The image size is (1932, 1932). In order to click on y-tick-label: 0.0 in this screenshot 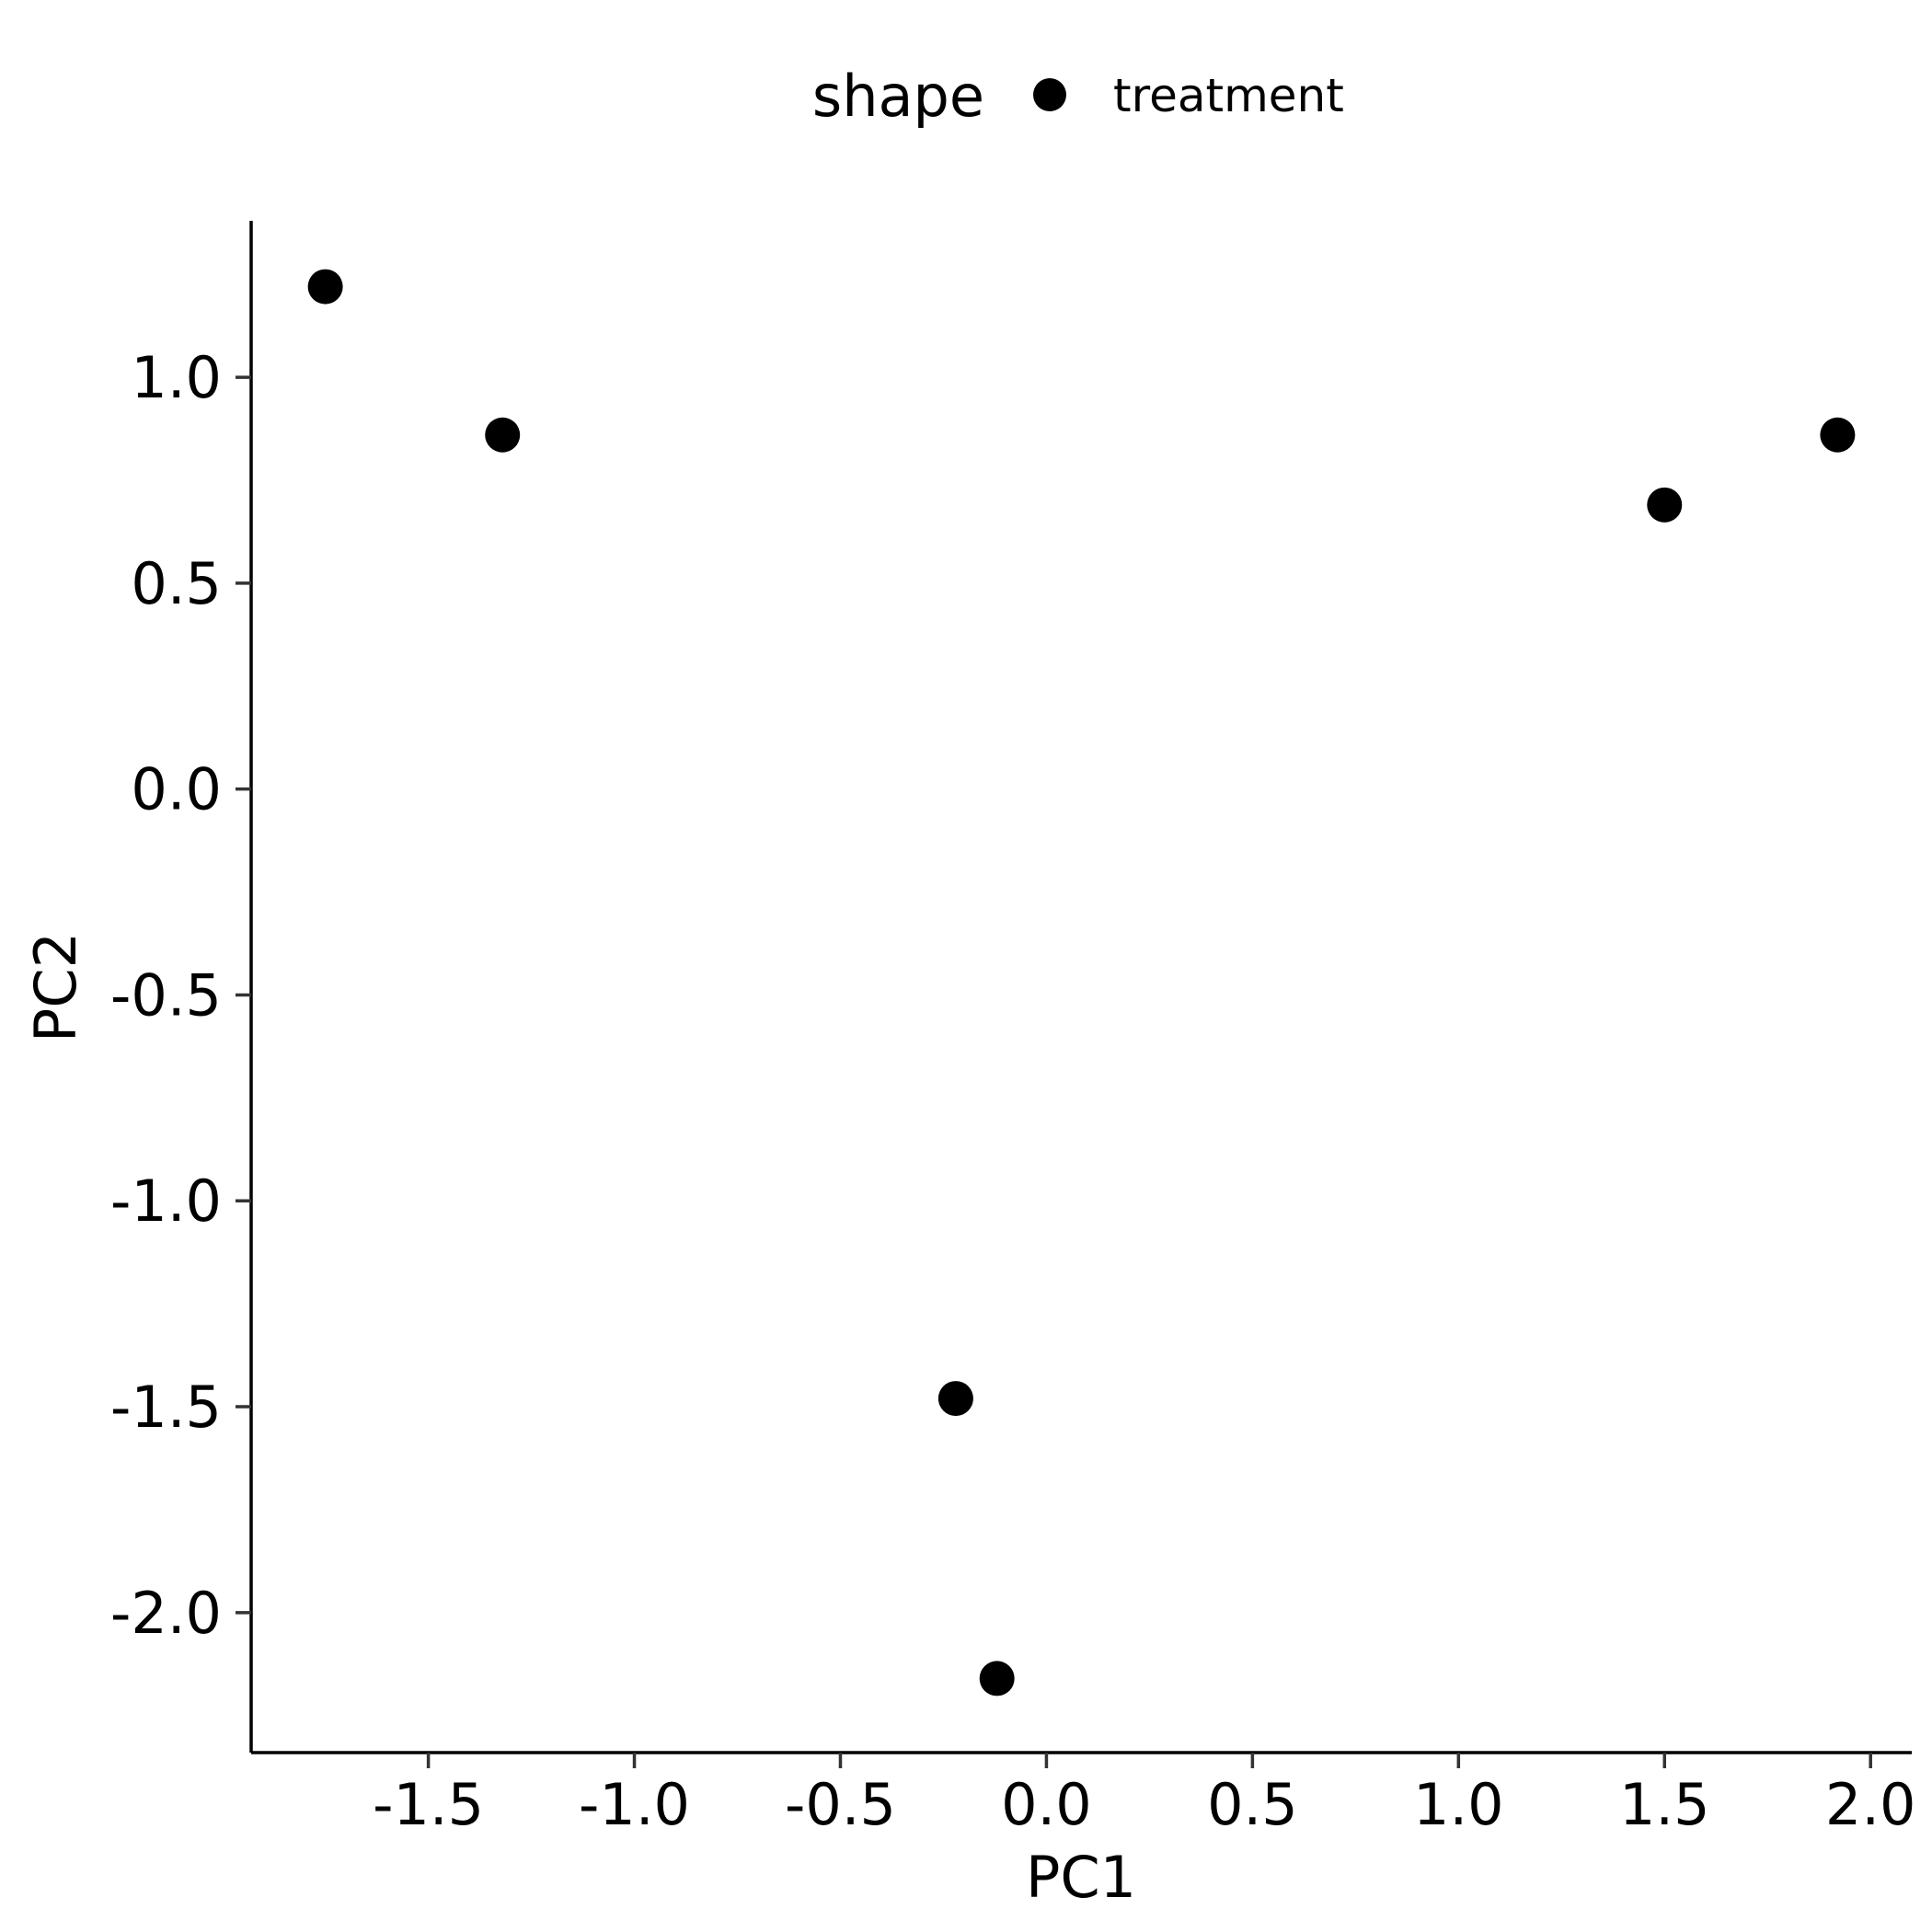, I will do `click(176, 789)`.